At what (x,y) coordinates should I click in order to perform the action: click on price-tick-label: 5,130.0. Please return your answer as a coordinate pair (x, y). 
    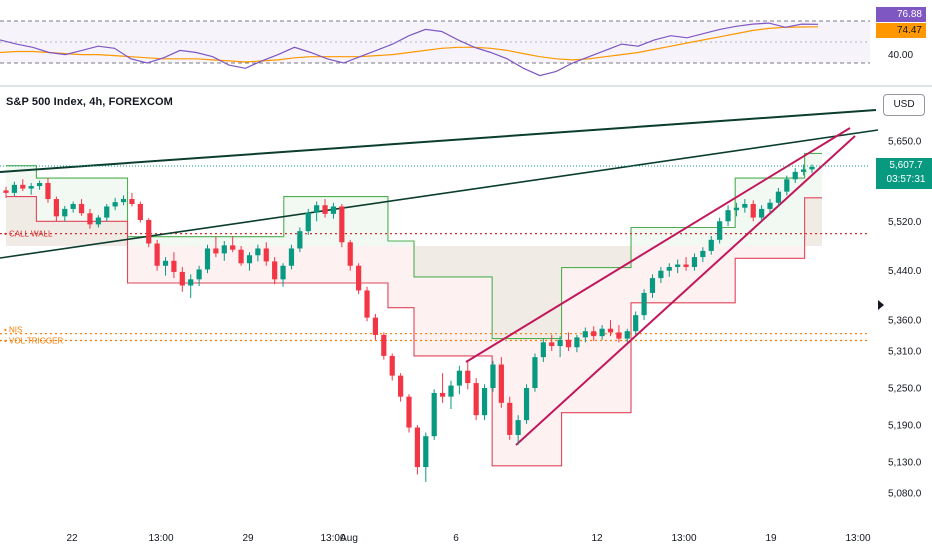
    Looking at the image, I should click on (905, 463).